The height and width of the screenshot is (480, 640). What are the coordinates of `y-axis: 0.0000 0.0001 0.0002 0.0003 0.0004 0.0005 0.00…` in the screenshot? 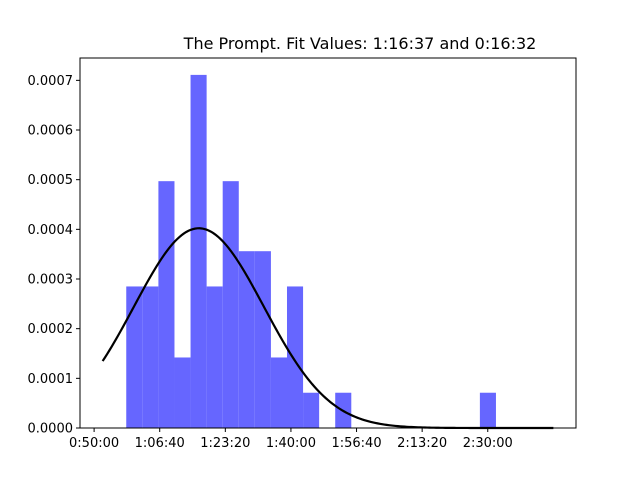 It's located at (54, 255).